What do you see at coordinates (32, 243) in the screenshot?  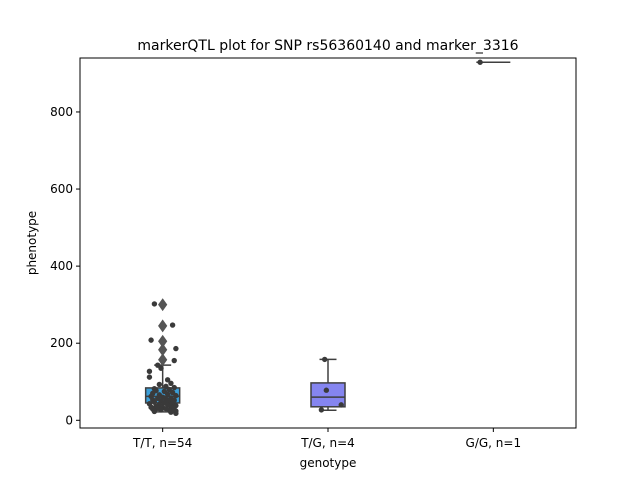 I see `y-axis-label: phenotype` at bounding box center [32, 243].